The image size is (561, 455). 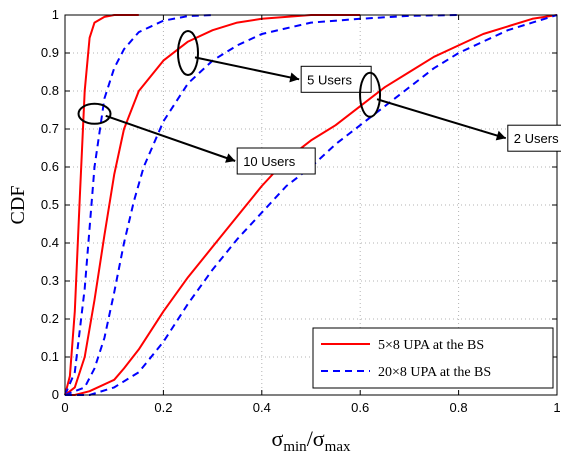 What do you see at coordinates (295, 447) in the screenshot?
I see `x-label-sub-min: min` at bounding box center [295, 447].